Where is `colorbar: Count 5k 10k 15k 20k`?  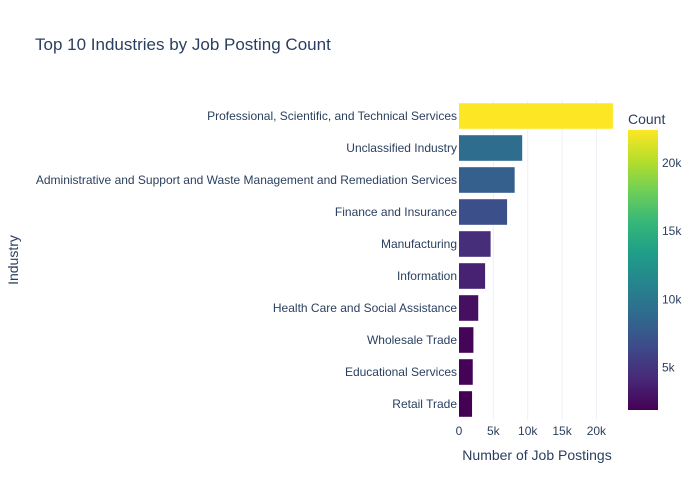 colorbar: Count 5k 10k 15k 20k is located at coordinates (655, 260).